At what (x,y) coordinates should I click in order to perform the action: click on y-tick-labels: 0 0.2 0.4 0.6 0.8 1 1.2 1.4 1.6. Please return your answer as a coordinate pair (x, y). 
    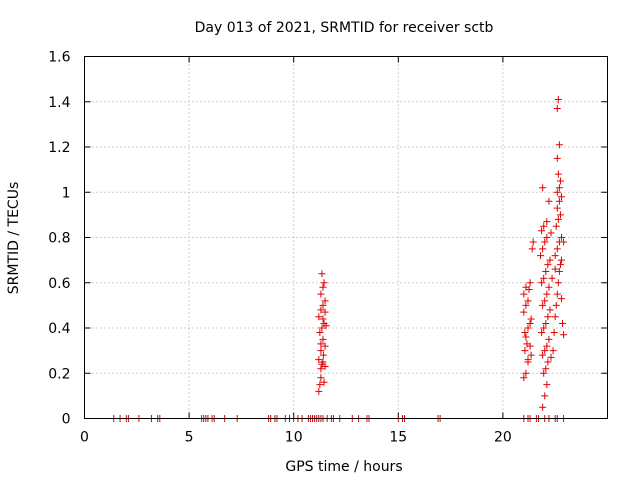
    Looking at the image, I should click on (59, 239).